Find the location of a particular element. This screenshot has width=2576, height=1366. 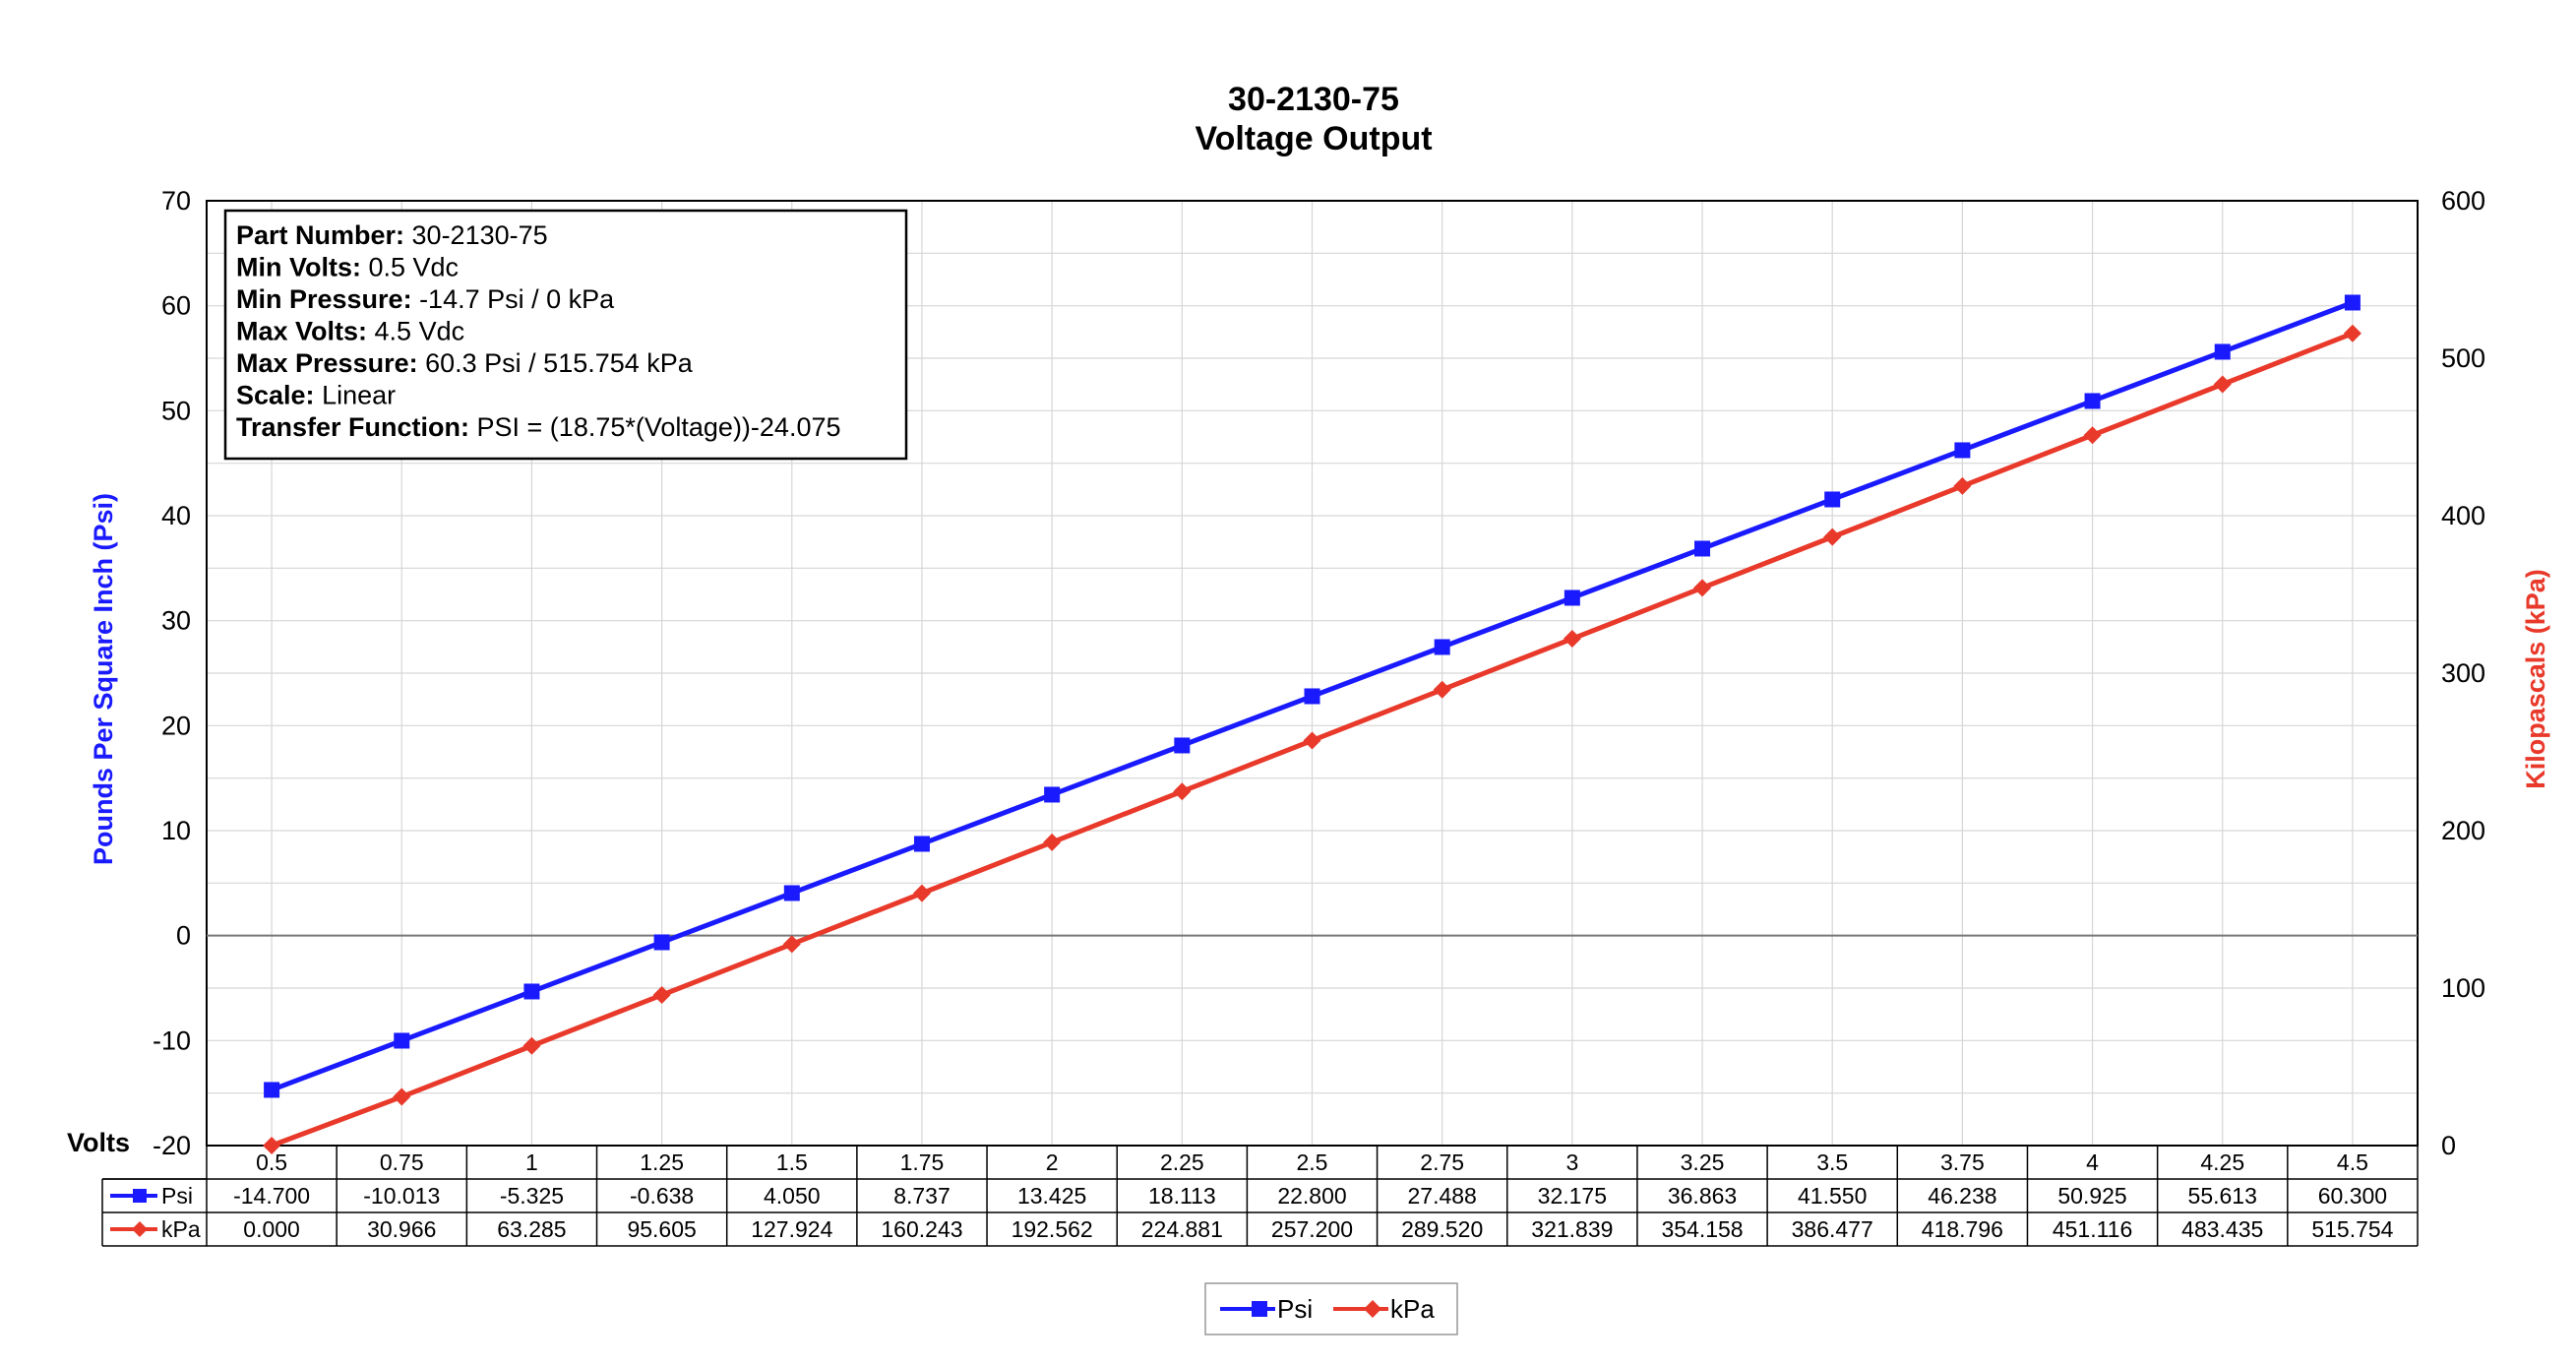

info-value: 4.5 Vdc is located at coordinates (415, 331).